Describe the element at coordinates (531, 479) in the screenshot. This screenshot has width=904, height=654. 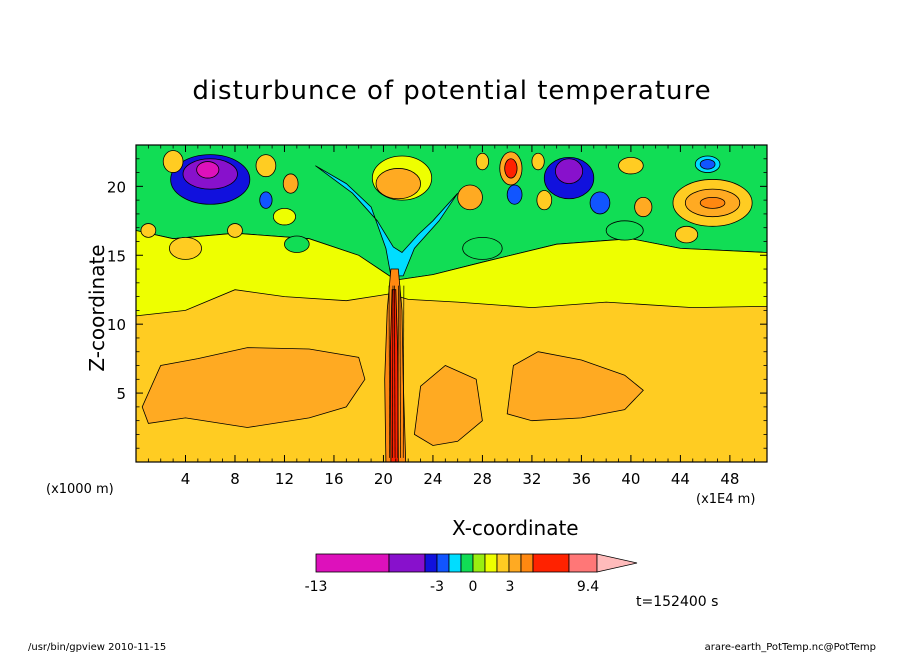
I see `x-tick-label: 32` at that location.